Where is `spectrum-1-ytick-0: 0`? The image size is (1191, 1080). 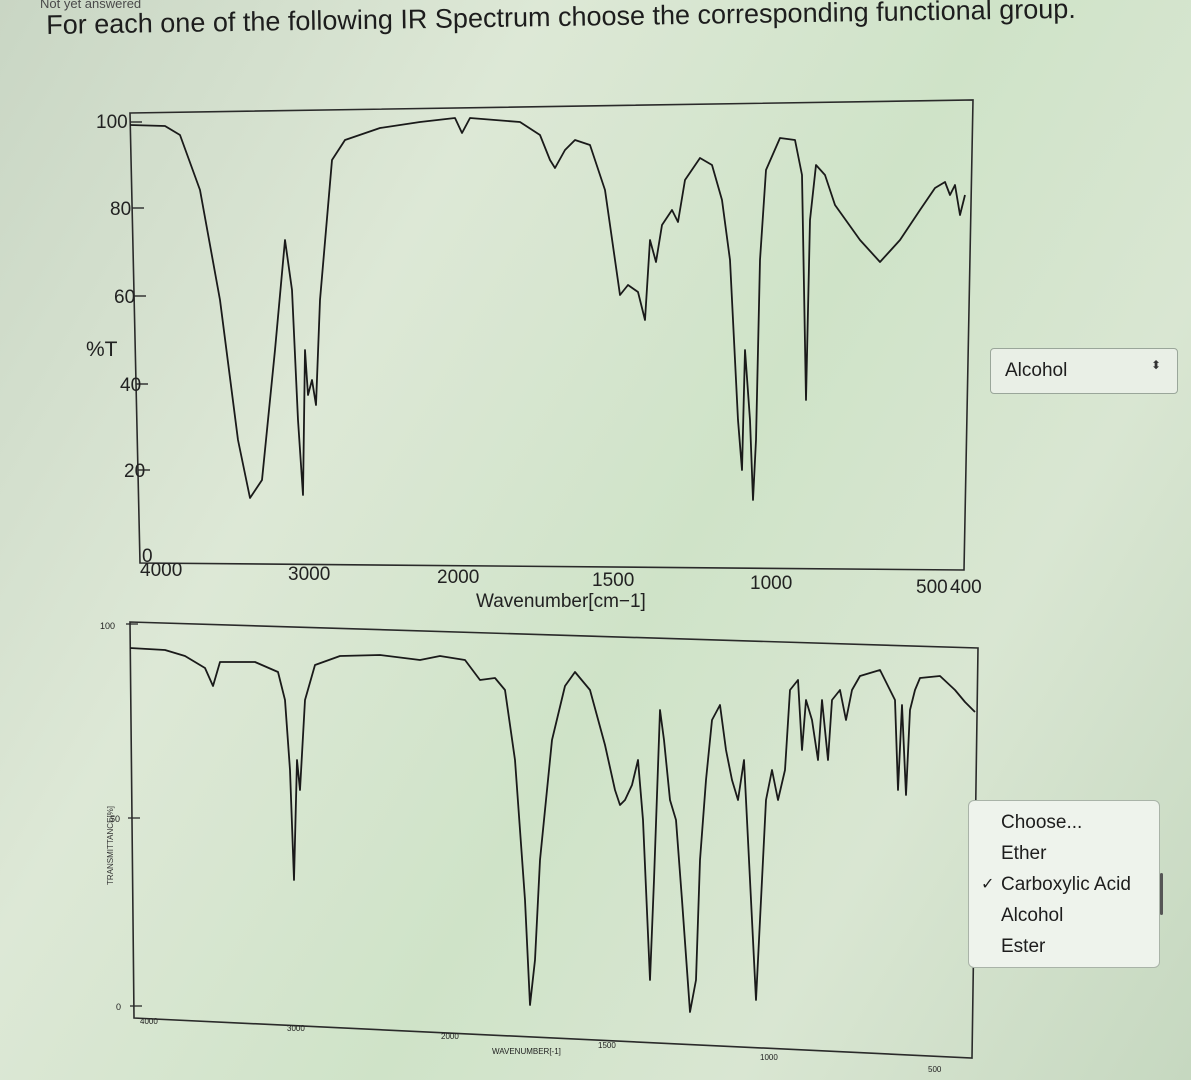 spectrum-1-ytick-0: 0 is located at coordinates (147, 556).